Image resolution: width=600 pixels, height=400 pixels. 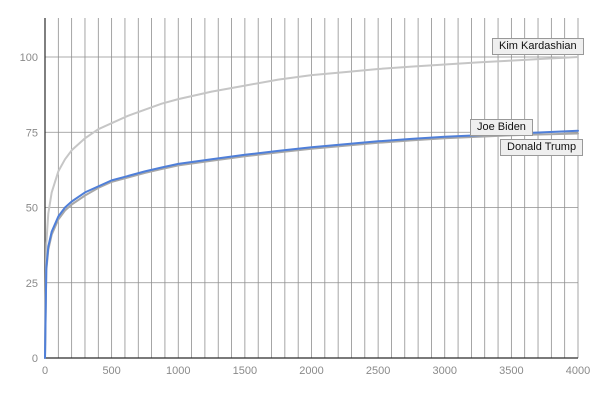 I want to click on x-tick-label: 1500, so click(x=245, y=371).